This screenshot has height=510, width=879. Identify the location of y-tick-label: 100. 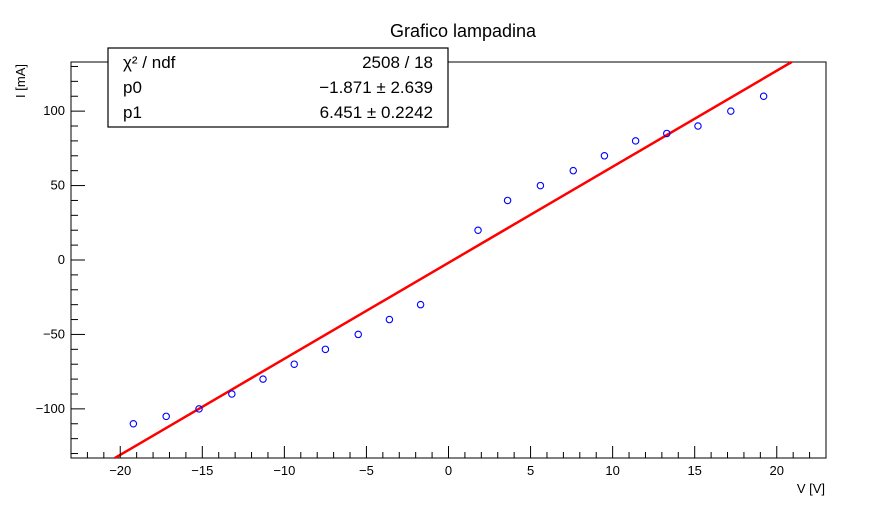
(54, 110).